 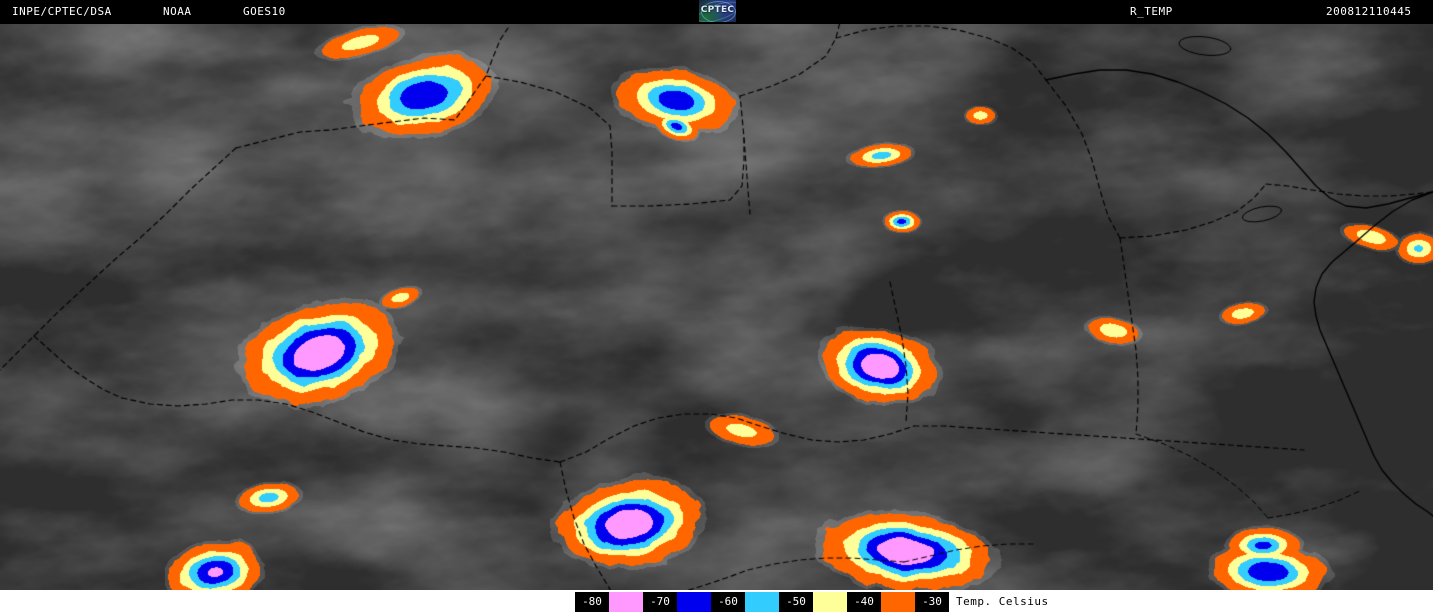 I want to click on cptec-logo-icon: CPTEC, so click(x=717, y=11).